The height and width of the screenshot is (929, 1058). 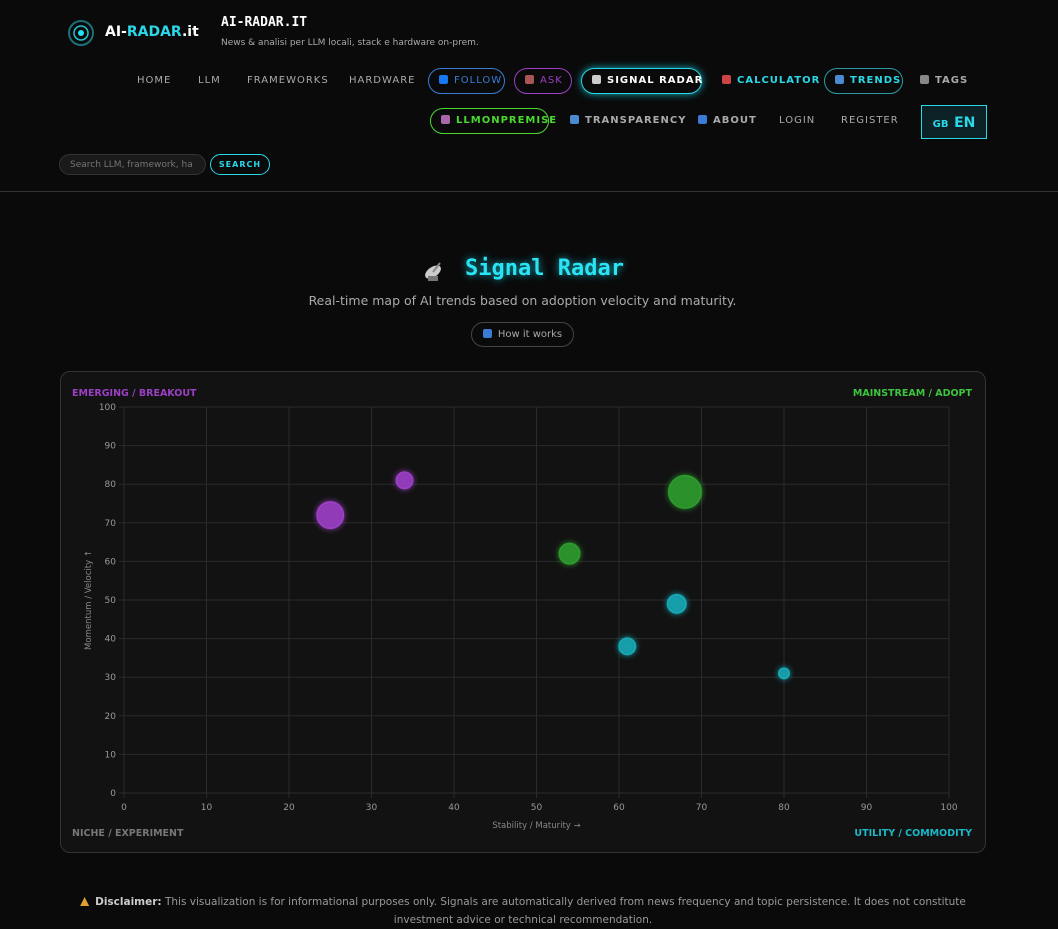 I want to click on y-tick-label: 50, so click(x=111, y=601).